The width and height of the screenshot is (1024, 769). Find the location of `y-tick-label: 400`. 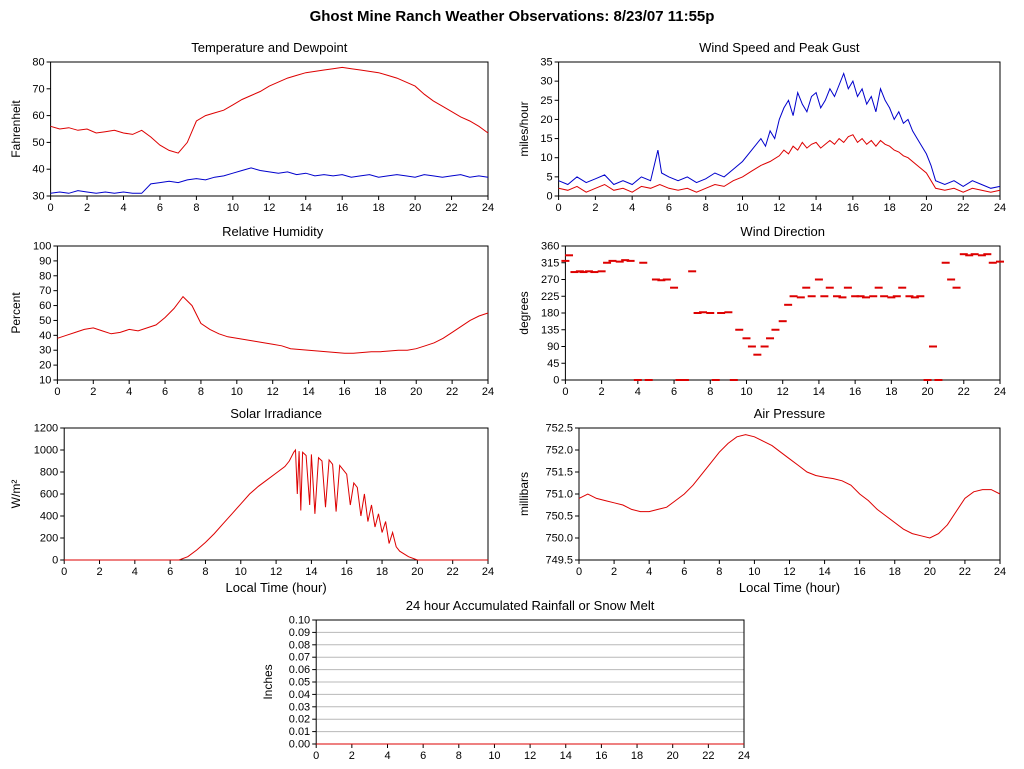

y-tick-label: 400 is located at coordinates (49, 517).